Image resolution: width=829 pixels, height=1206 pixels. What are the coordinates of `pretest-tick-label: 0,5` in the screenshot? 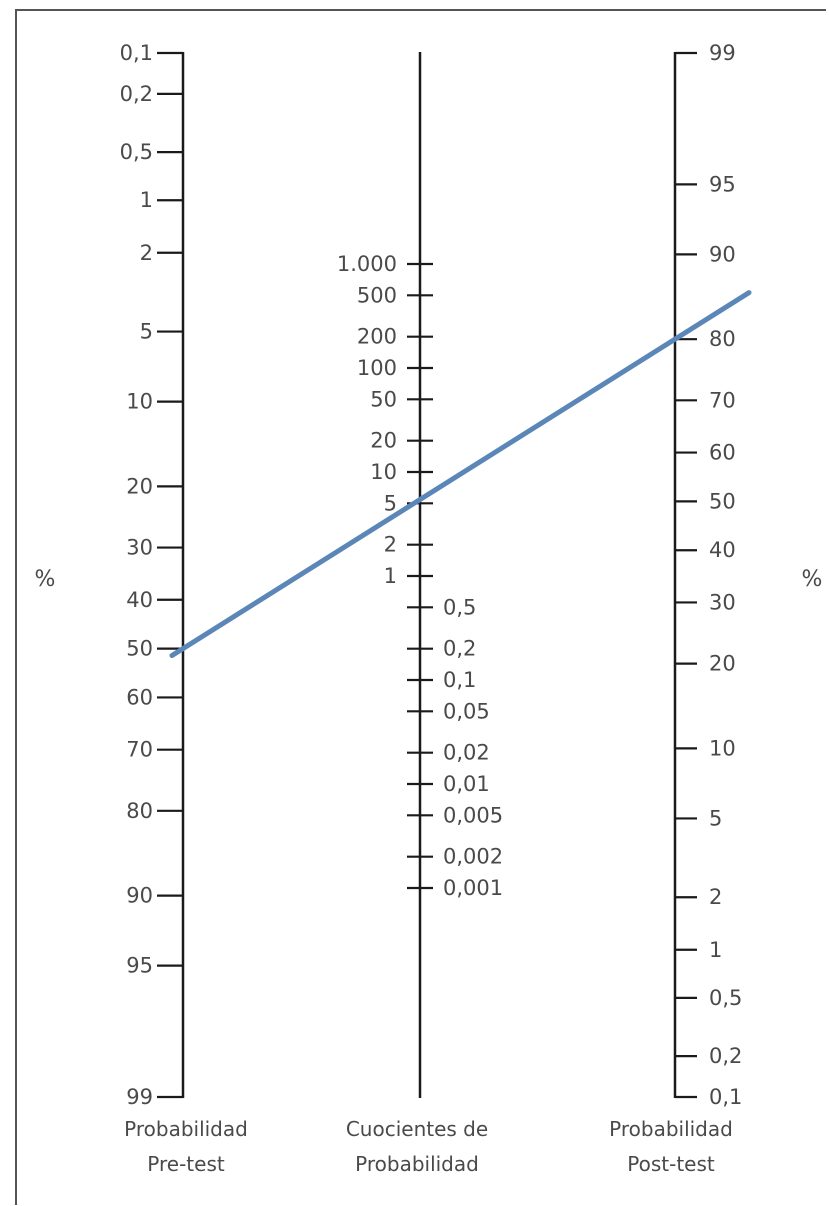 It's located at (136, 152).